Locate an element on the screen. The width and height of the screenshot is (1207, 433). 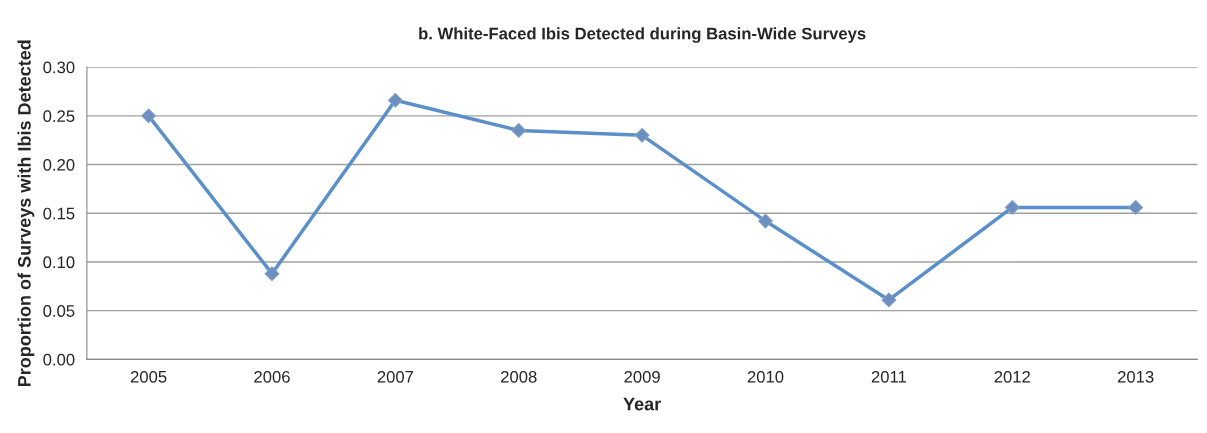
x-tick-label: 2010 is located at coordinates (765, 376).